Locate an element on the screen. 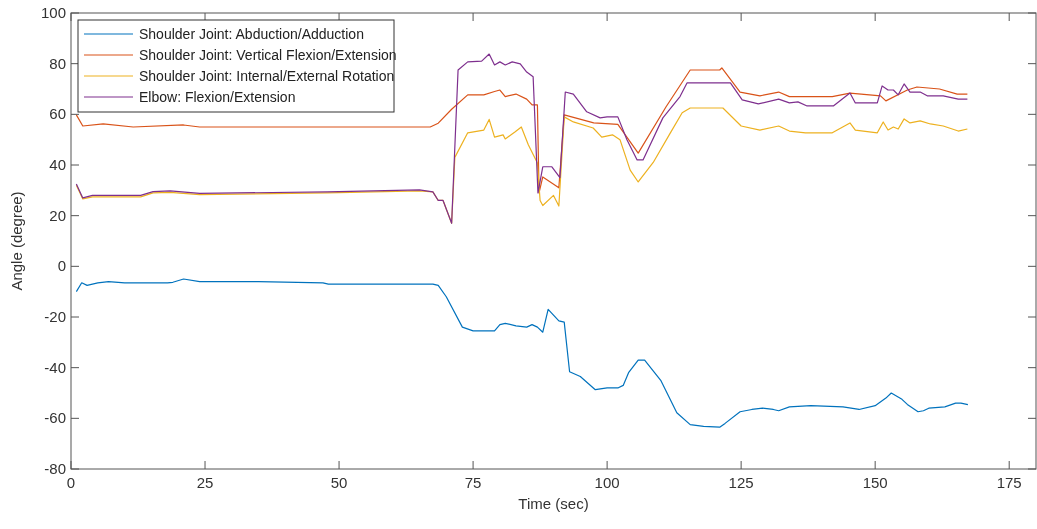 The height and width of the screenshot is (529, 1037). y-tick-label: 80 is located at coordinates (57, 63).